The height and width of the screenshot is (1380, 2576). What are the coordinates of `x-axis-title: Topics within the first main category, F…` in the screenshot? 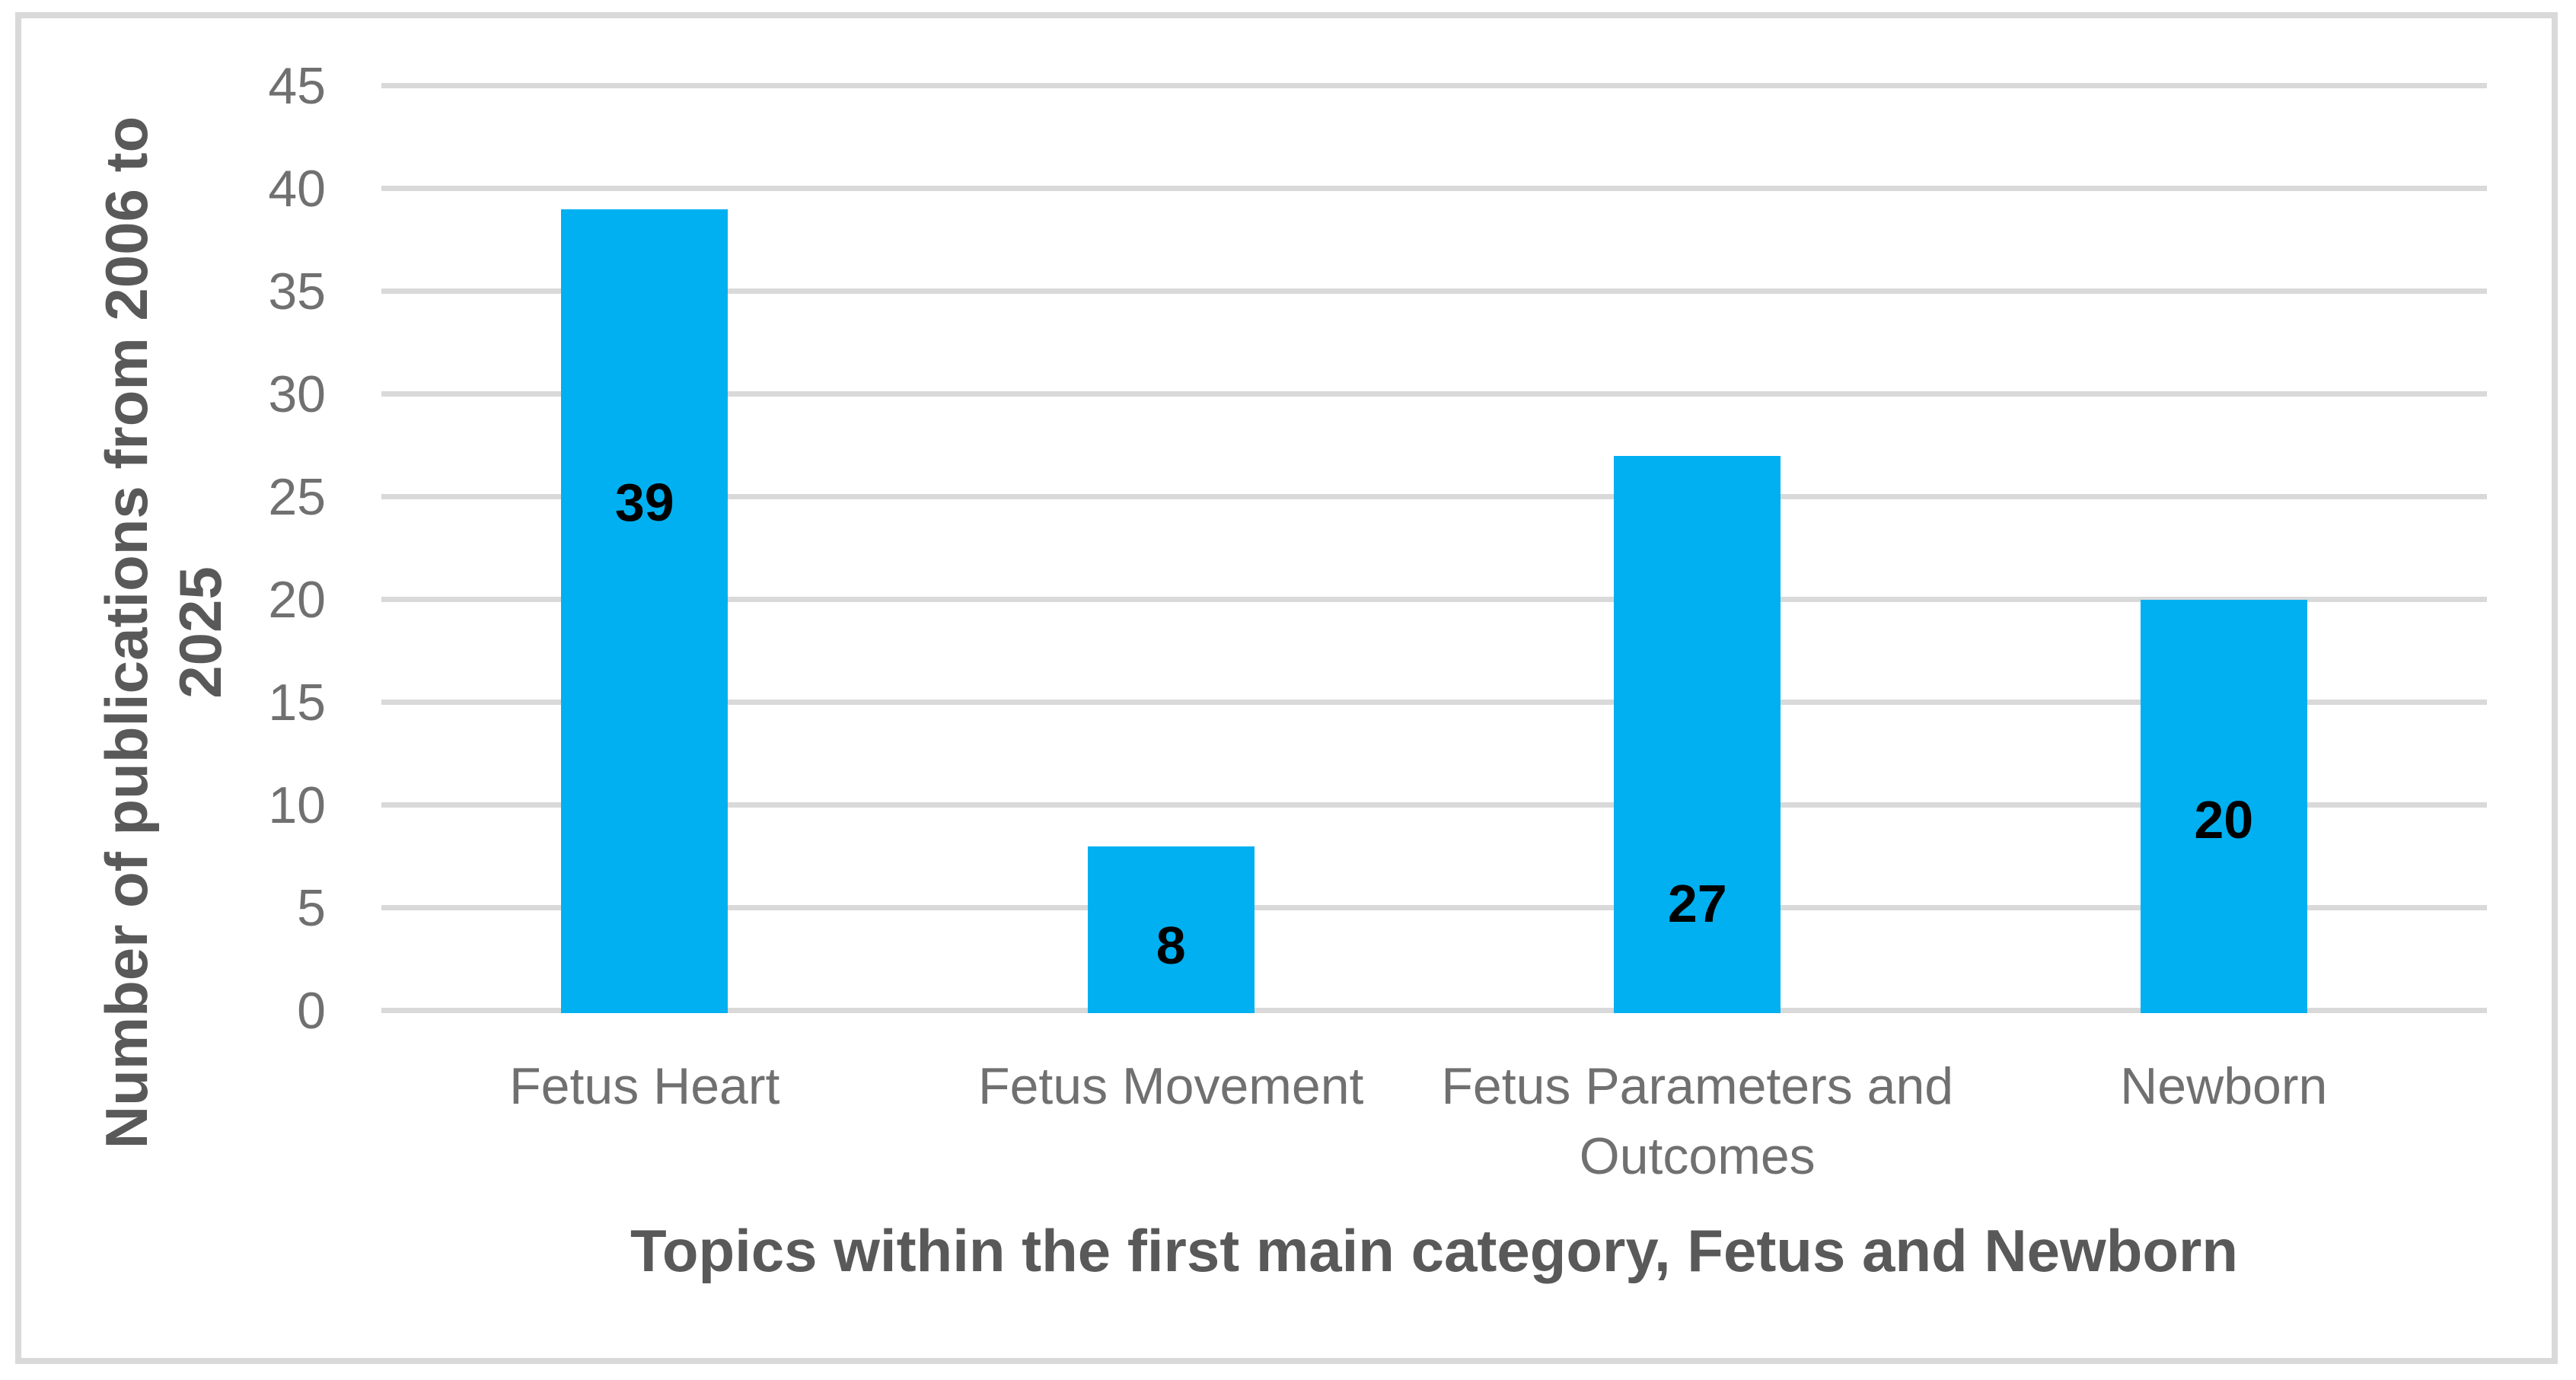 It's located at (1434, 1250).